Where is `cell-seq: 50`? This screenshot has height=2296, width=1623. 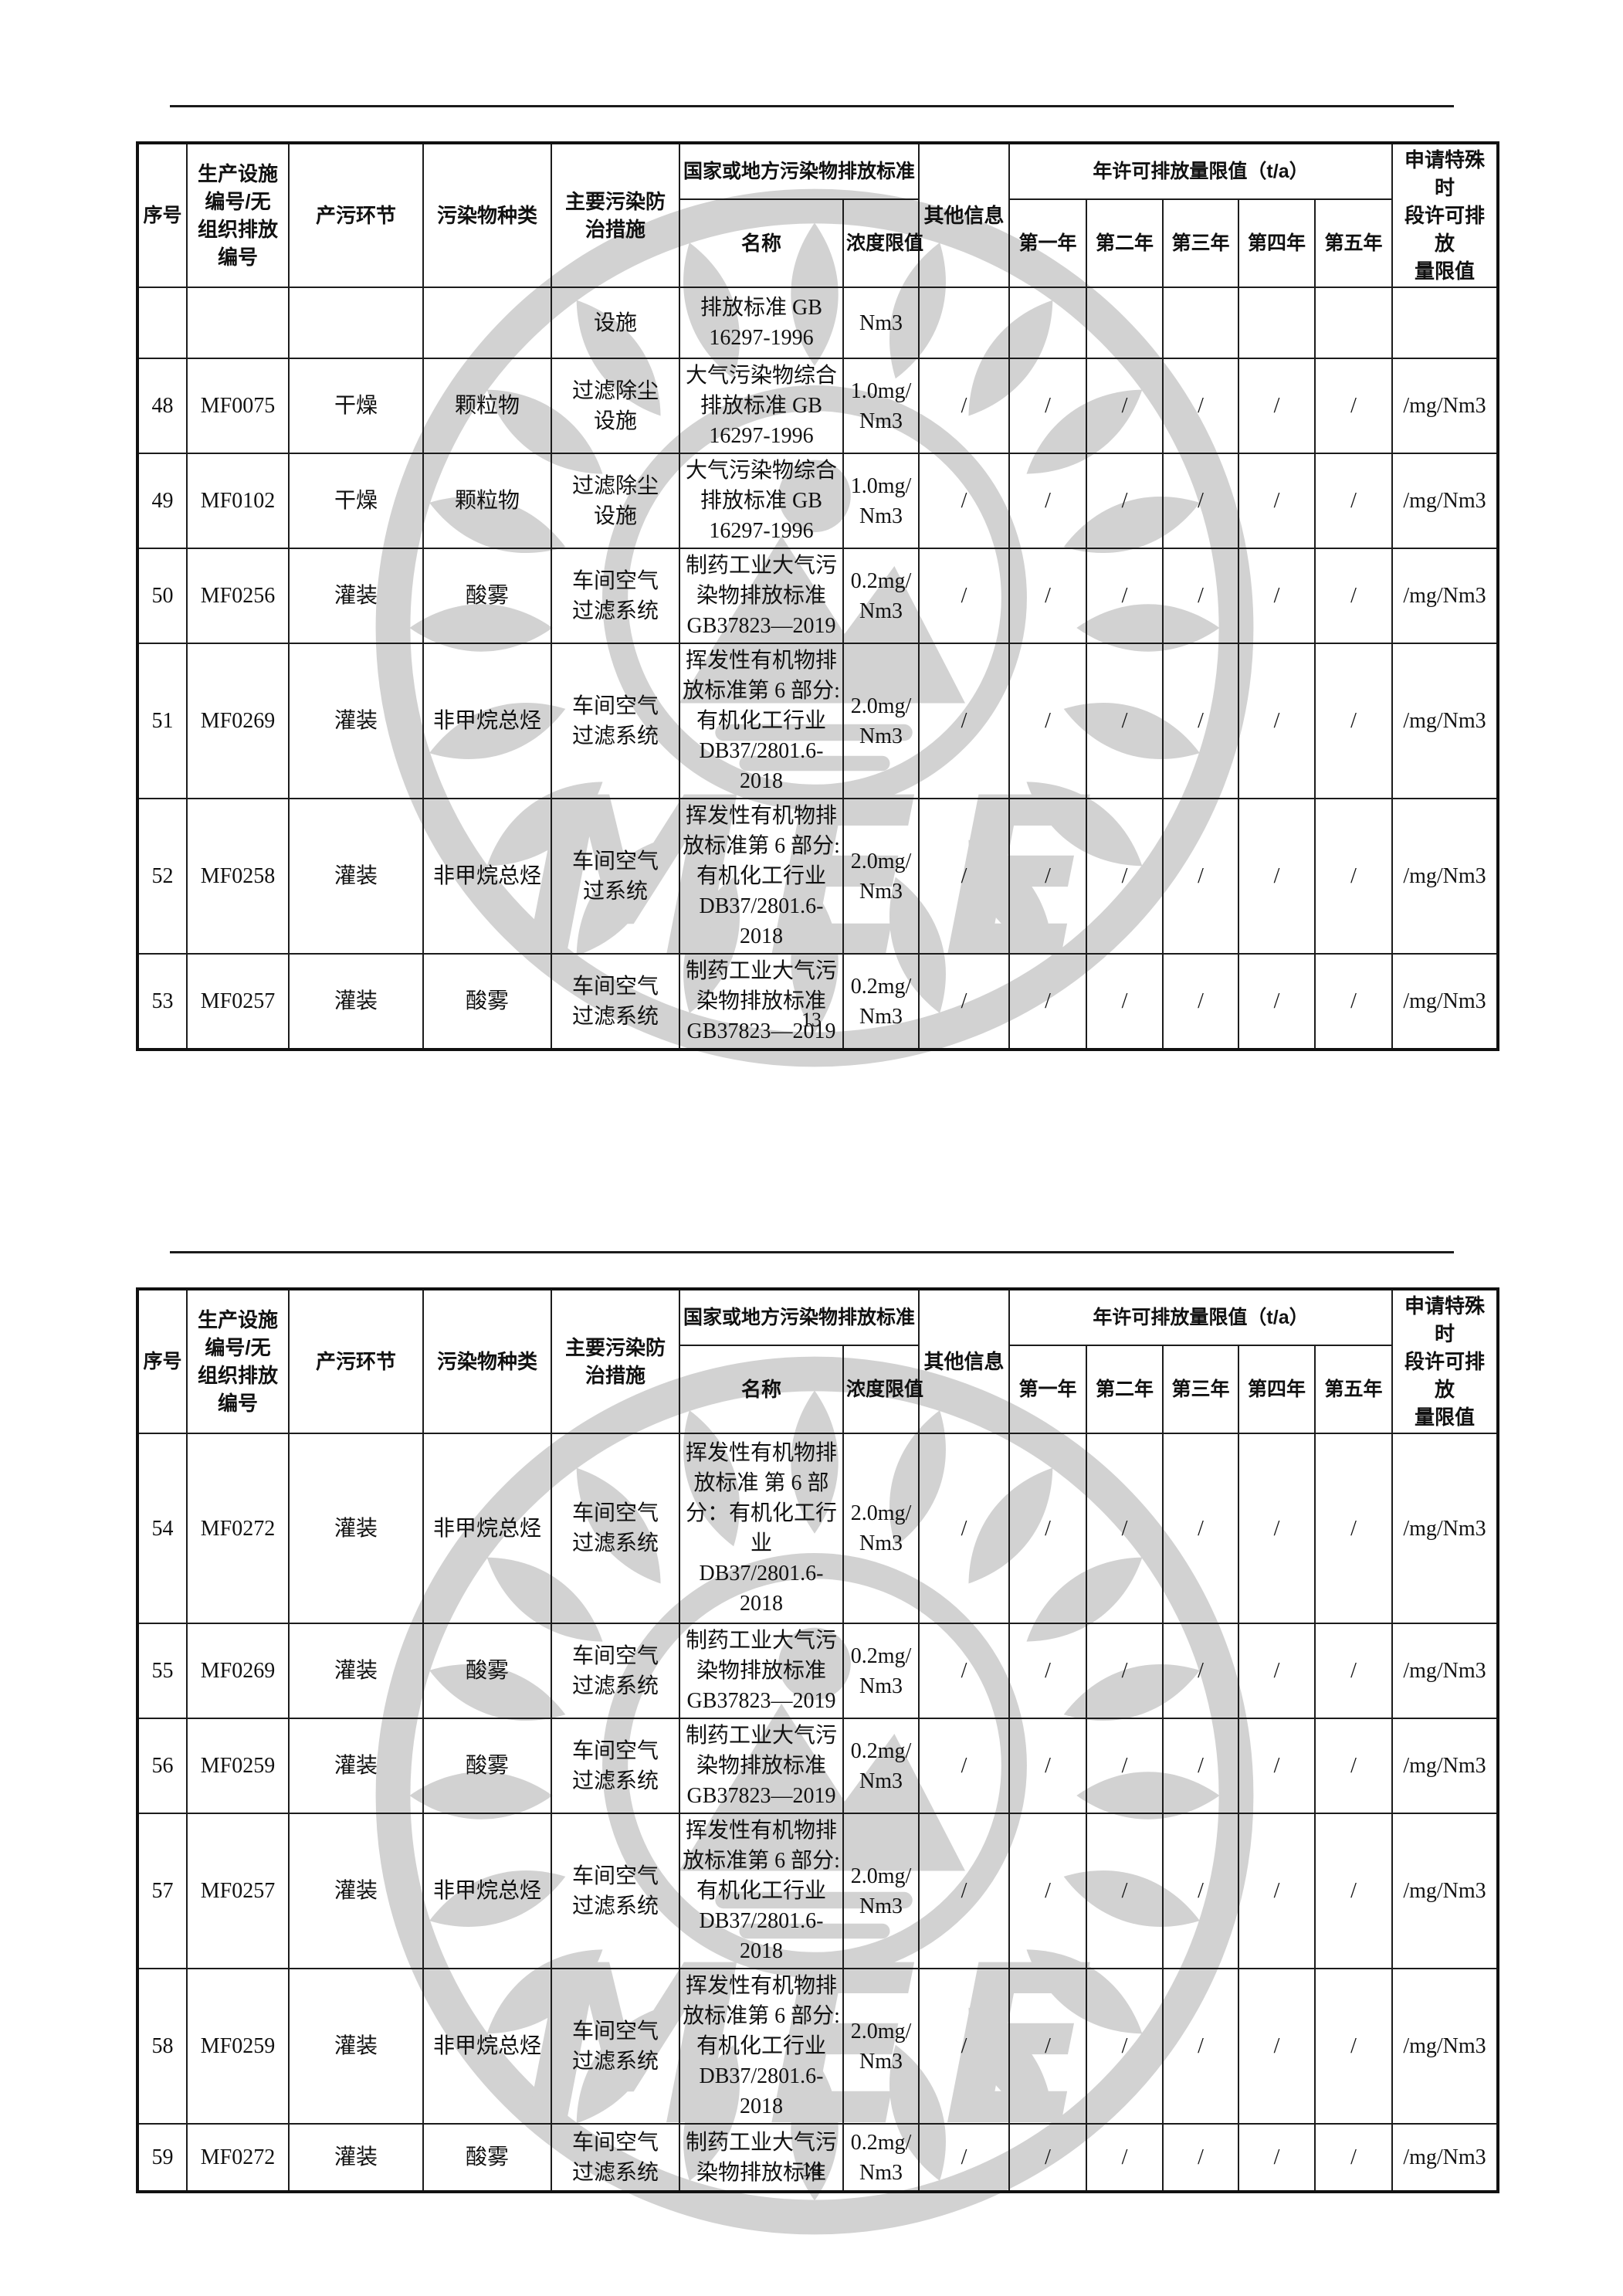
cell-seq: 50 is located at coordinates (162, 596).